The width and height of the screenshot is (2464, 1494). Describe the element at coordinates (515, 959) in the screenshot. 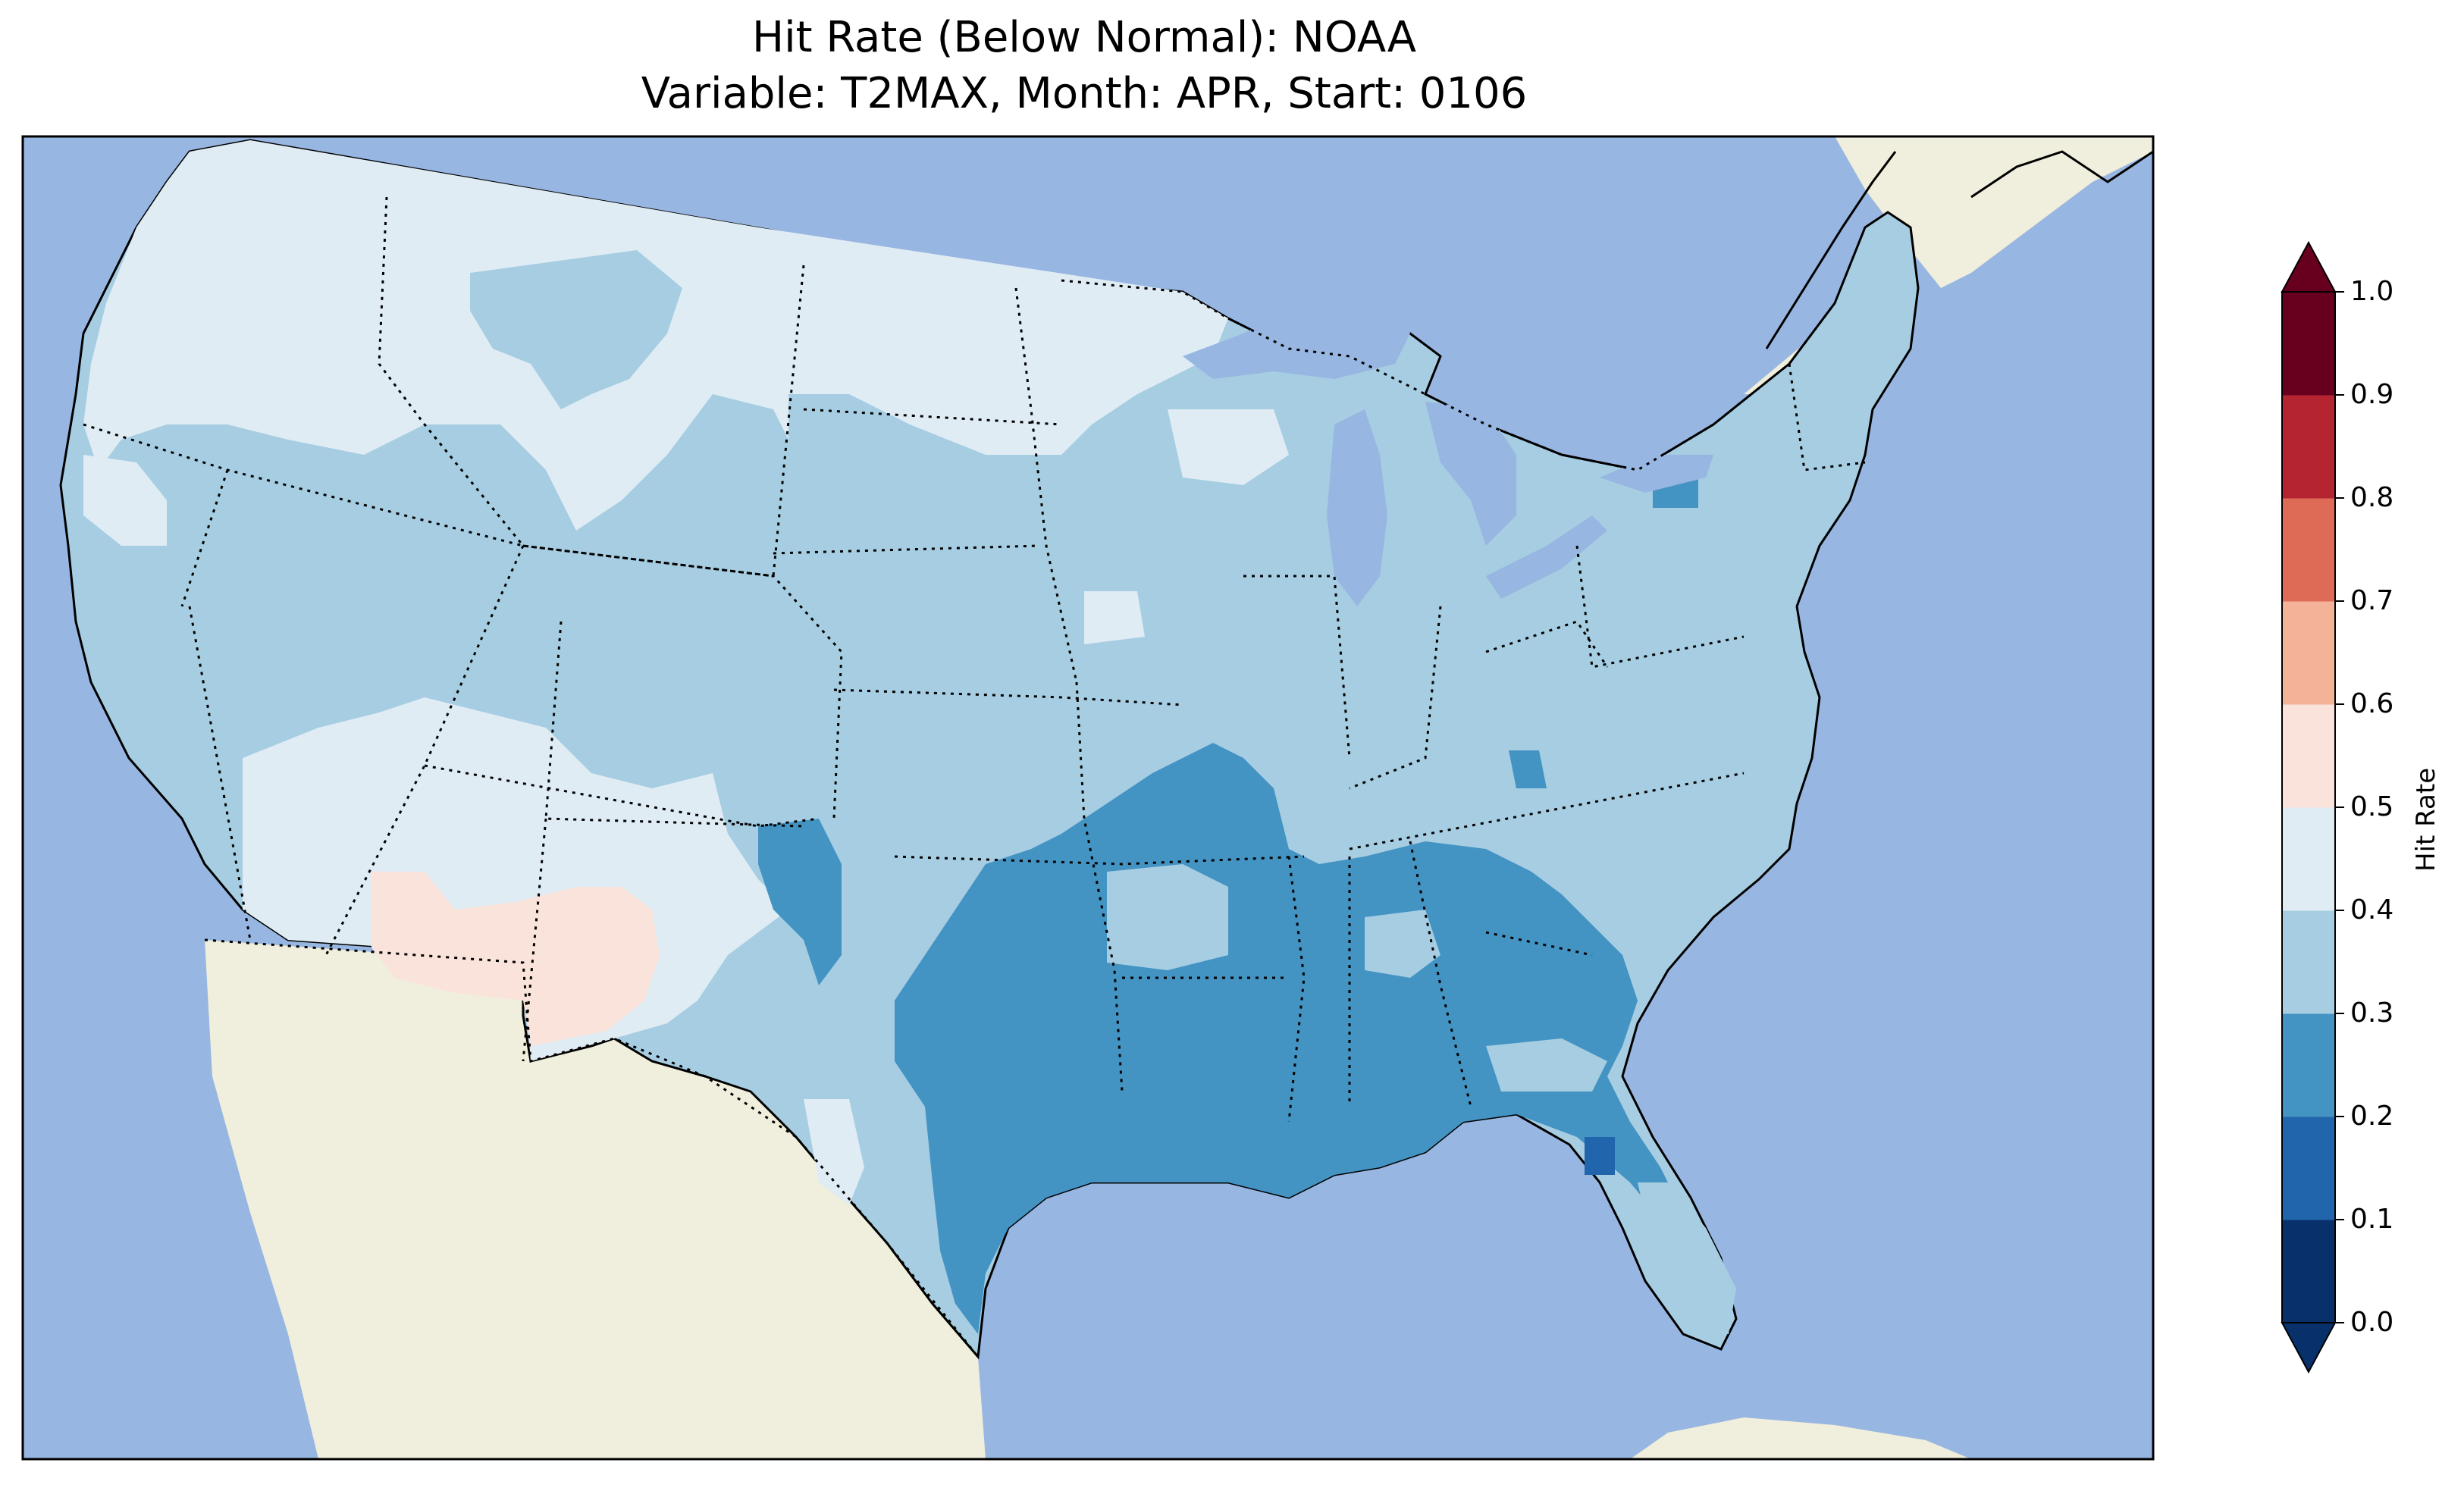

I see `region-0.5-0.6-arizona` at that location.